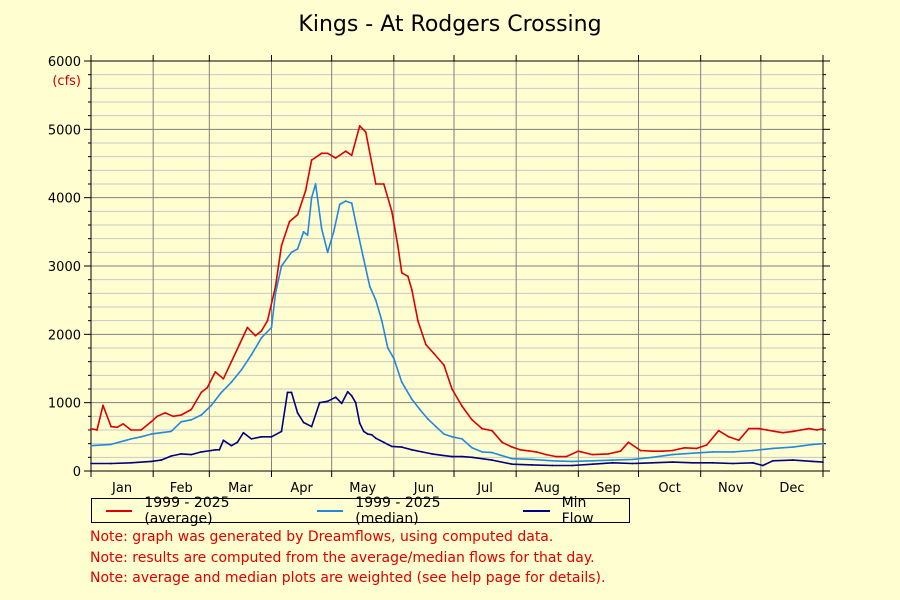 Image resolution: width=900 pixels, height=600 pixels. Describe the element at coordinates (547, 488) in the screenshot. I see `x-tick-label: Aug` at that location.